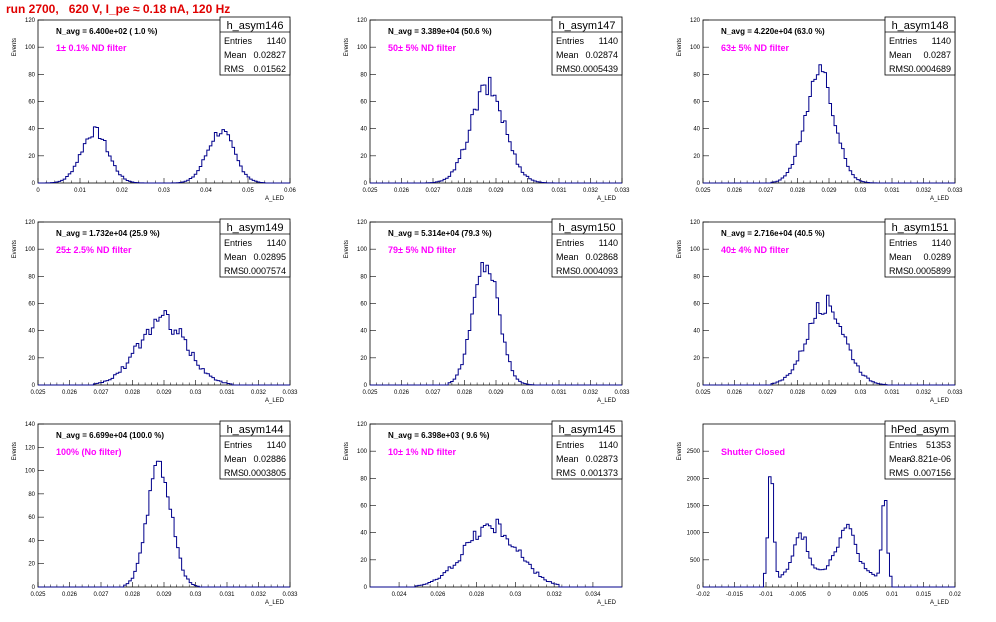 This screenshot has height=622, width=996. What do you see at coordinates (766, 595) in the screenshot?
I see `x-tick-label: -0.01` at bounding box center [766, 595].